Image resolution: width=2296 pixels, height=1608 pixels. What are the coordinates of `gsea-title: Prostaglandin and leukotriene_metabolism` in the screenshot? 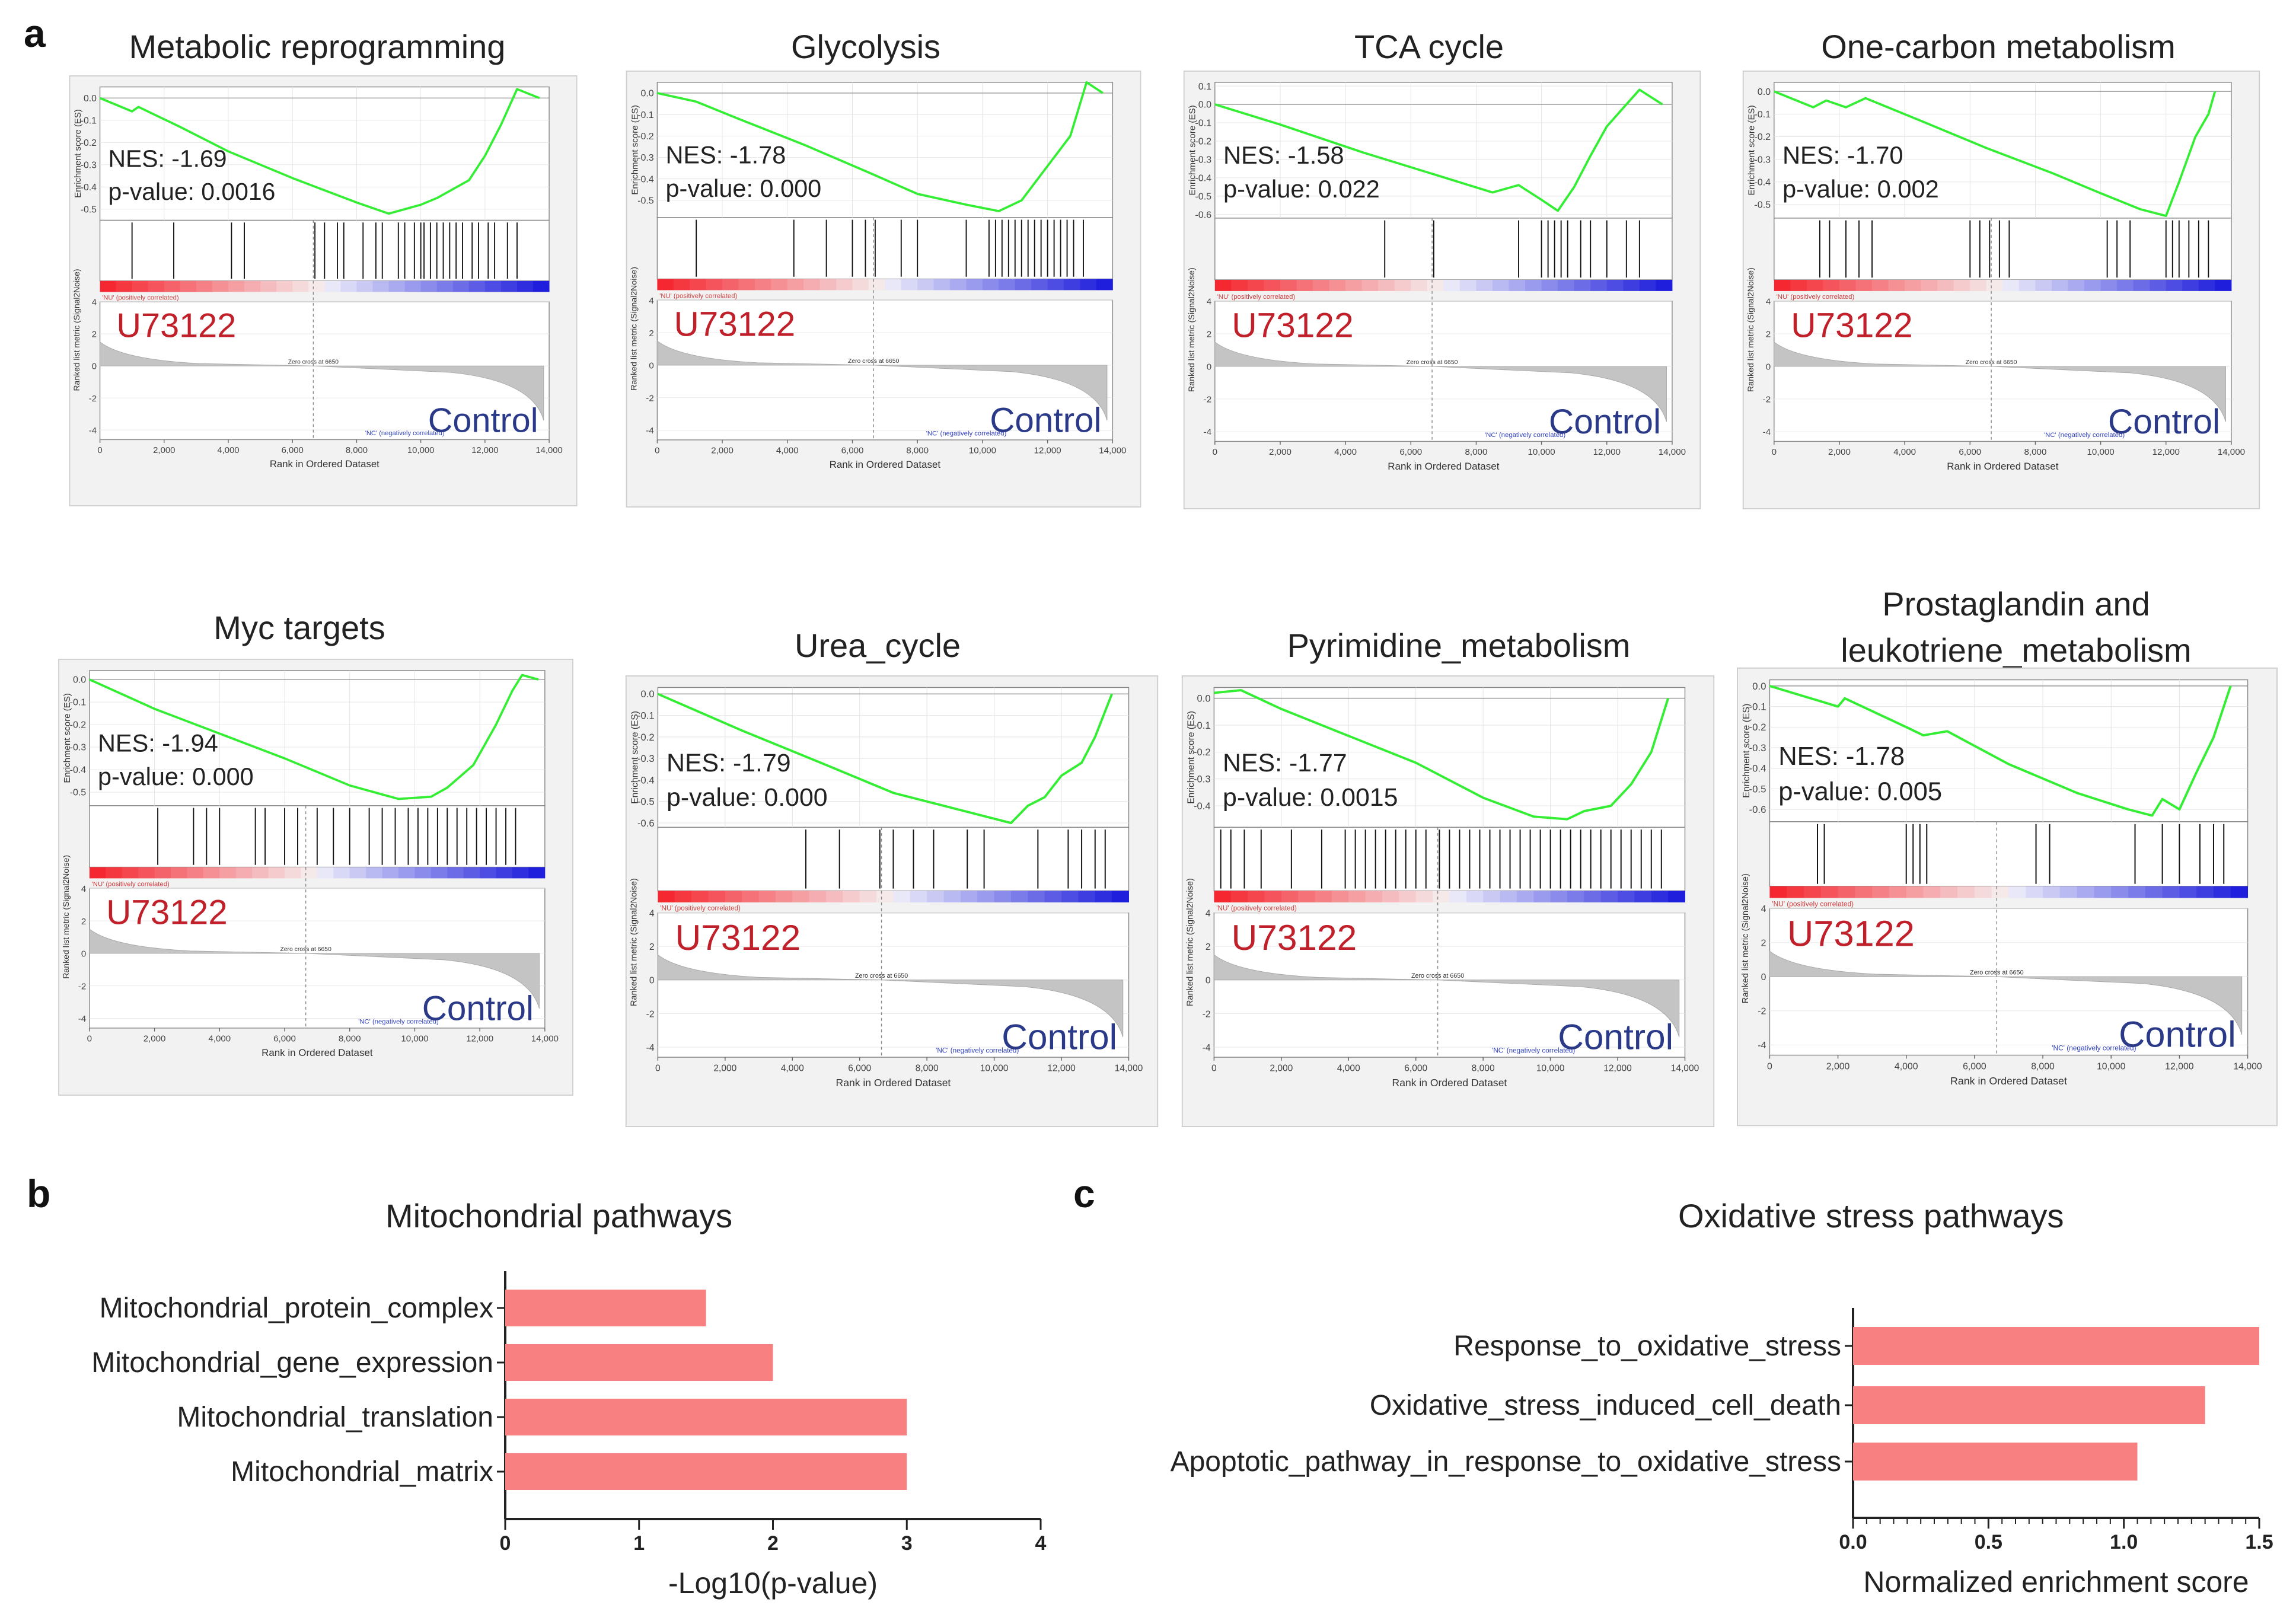 It's located at (2016, 627).